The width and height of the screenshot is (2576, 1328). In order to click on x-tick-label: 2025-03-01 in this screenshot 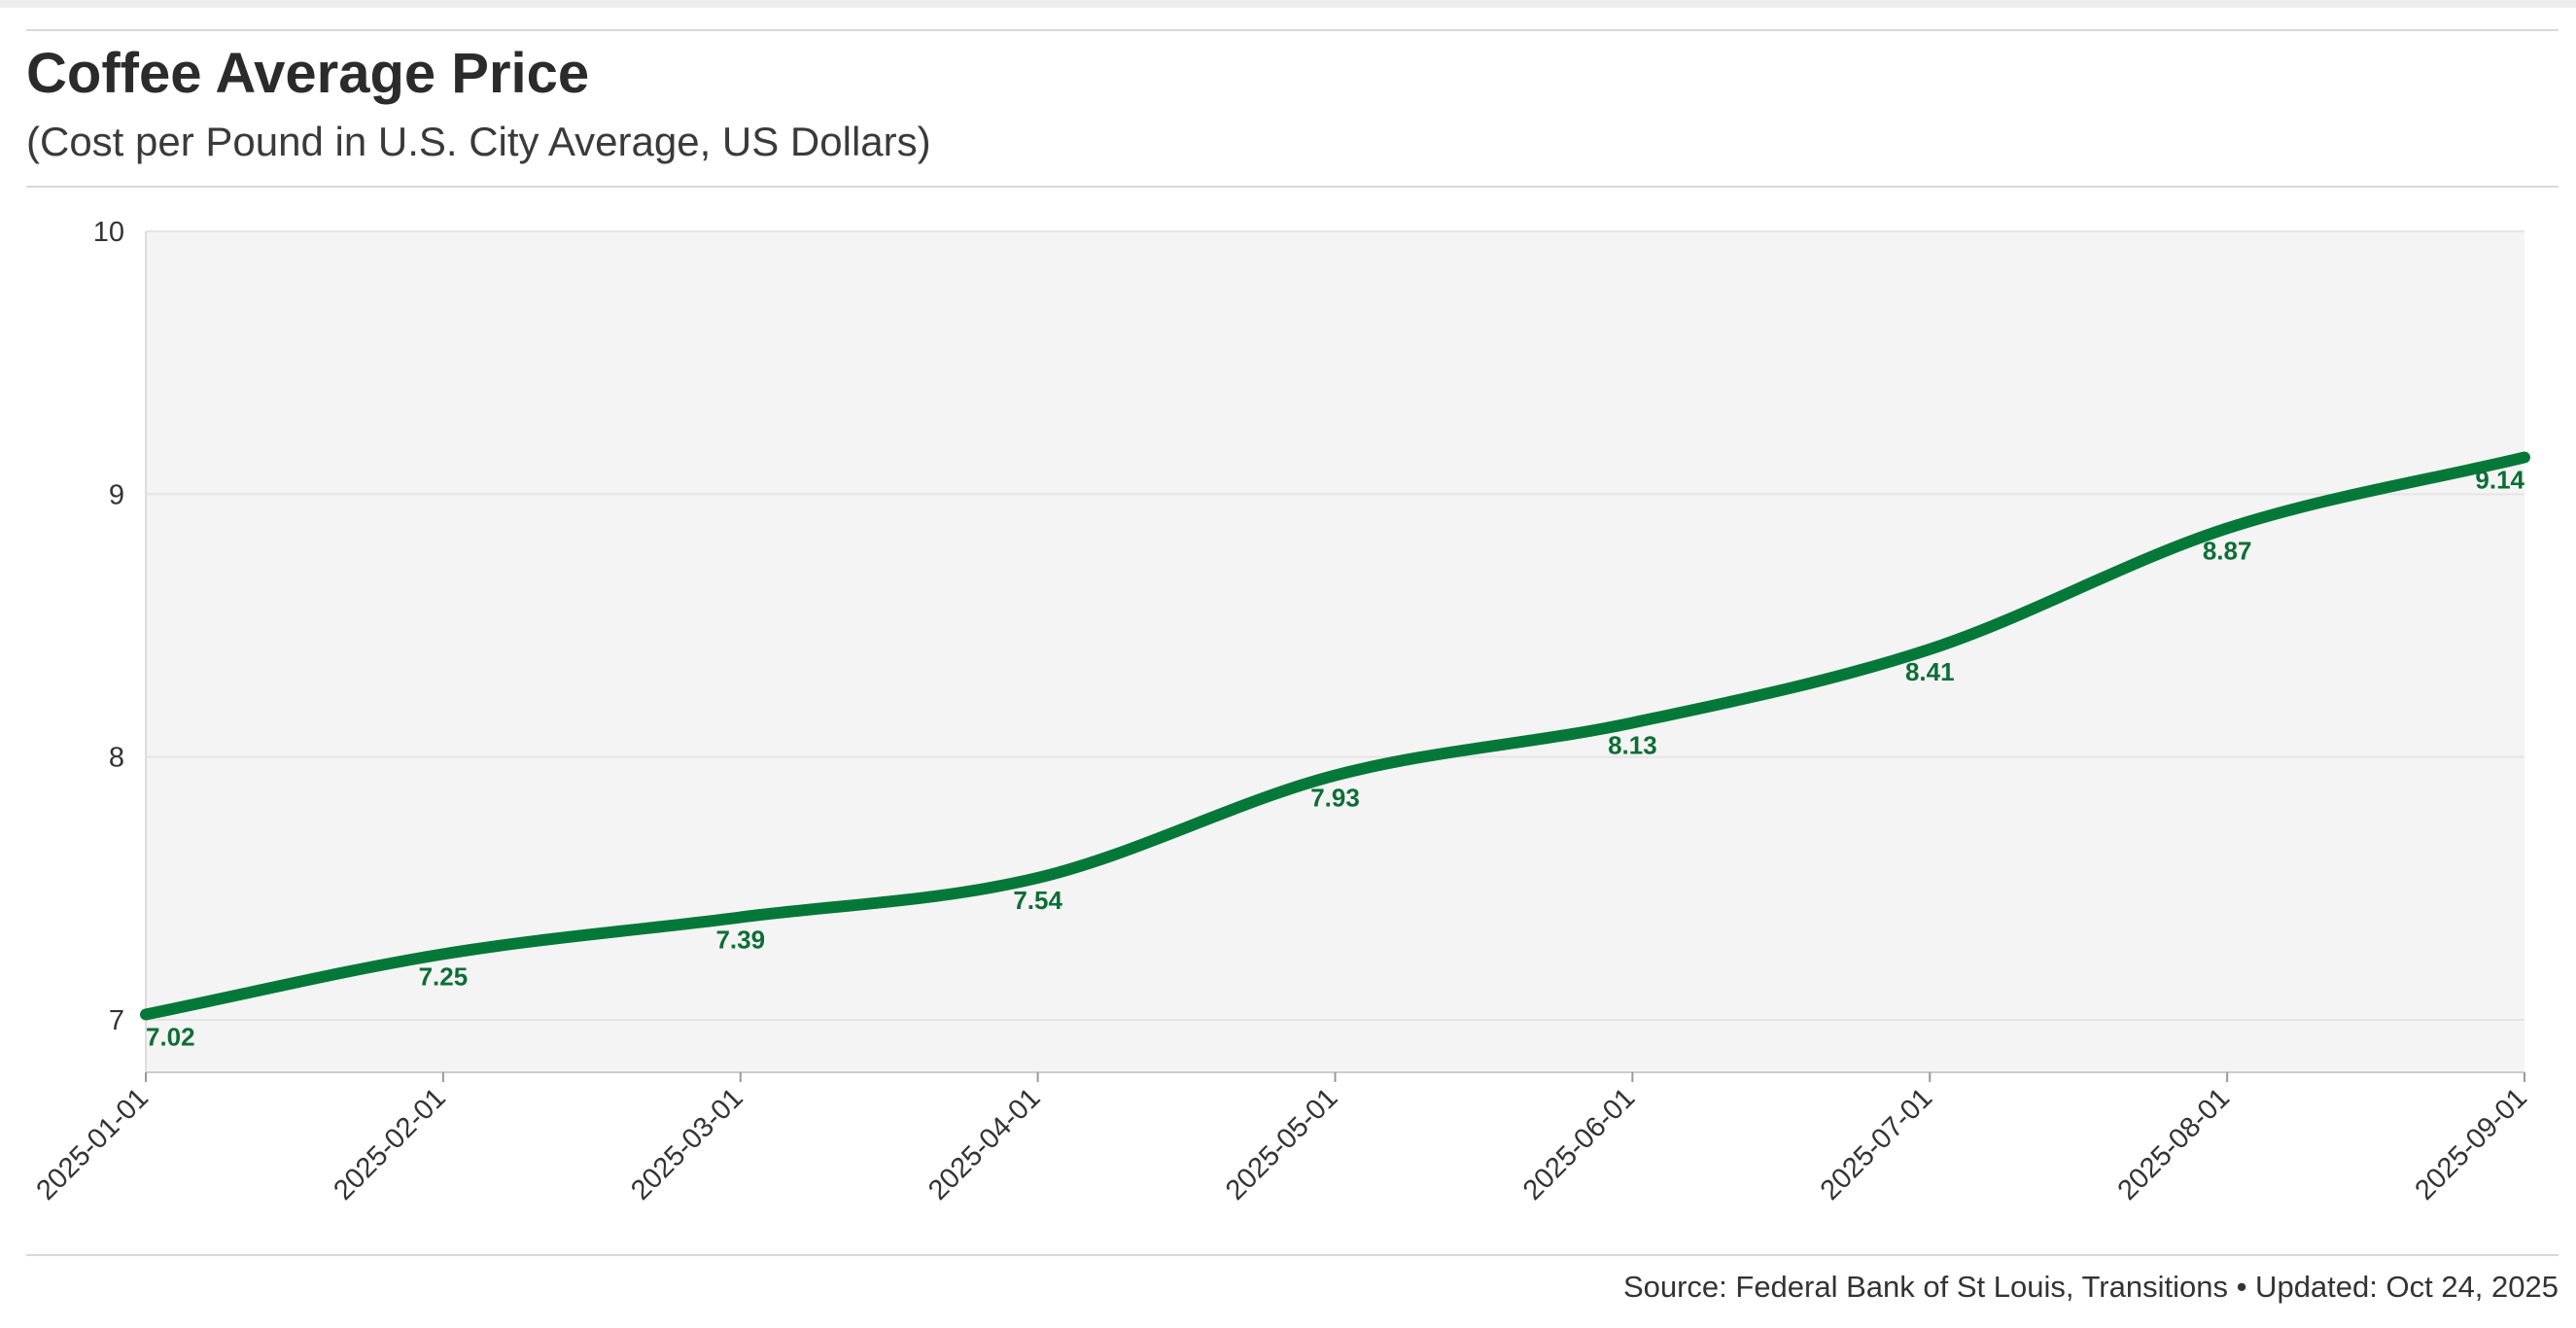, I will do `click(687, 1144)`.